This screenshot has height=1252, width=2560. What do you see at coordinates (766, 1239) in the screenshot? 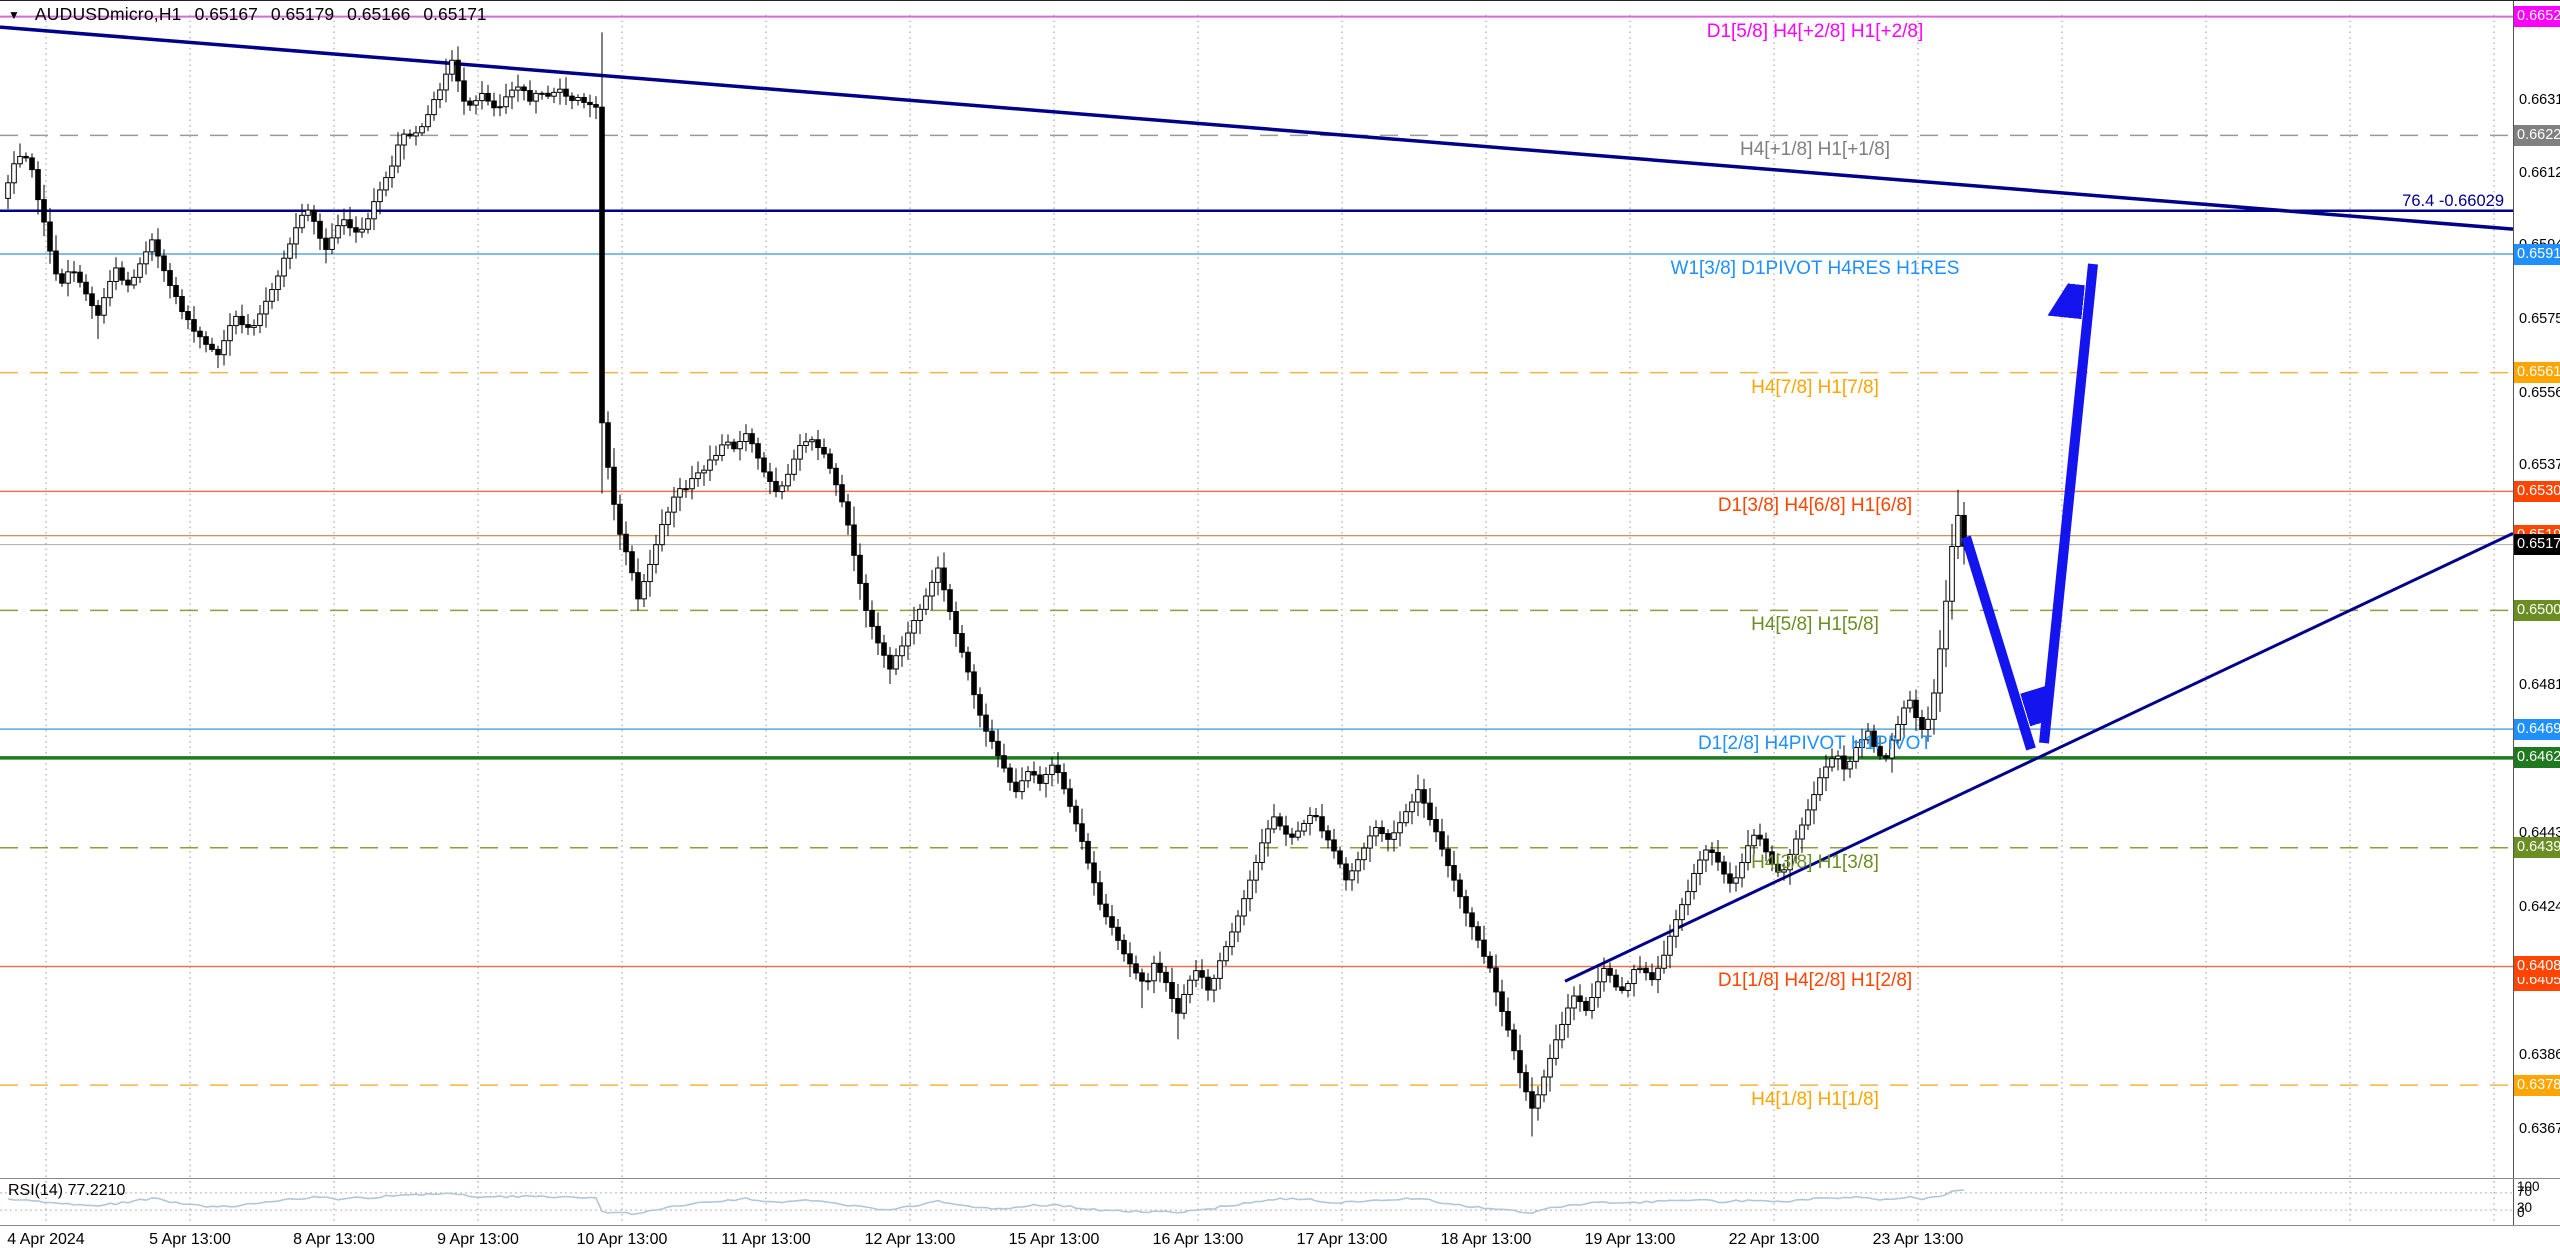
I see `date-label: 11 Apr 13:00` at bounding box center [766, 1239].